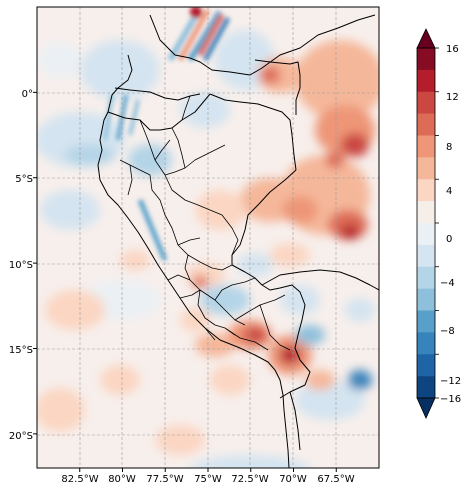 This screenshot has width=473, height=491. I want to click on border-peru-bolivia, so click(286, 341).